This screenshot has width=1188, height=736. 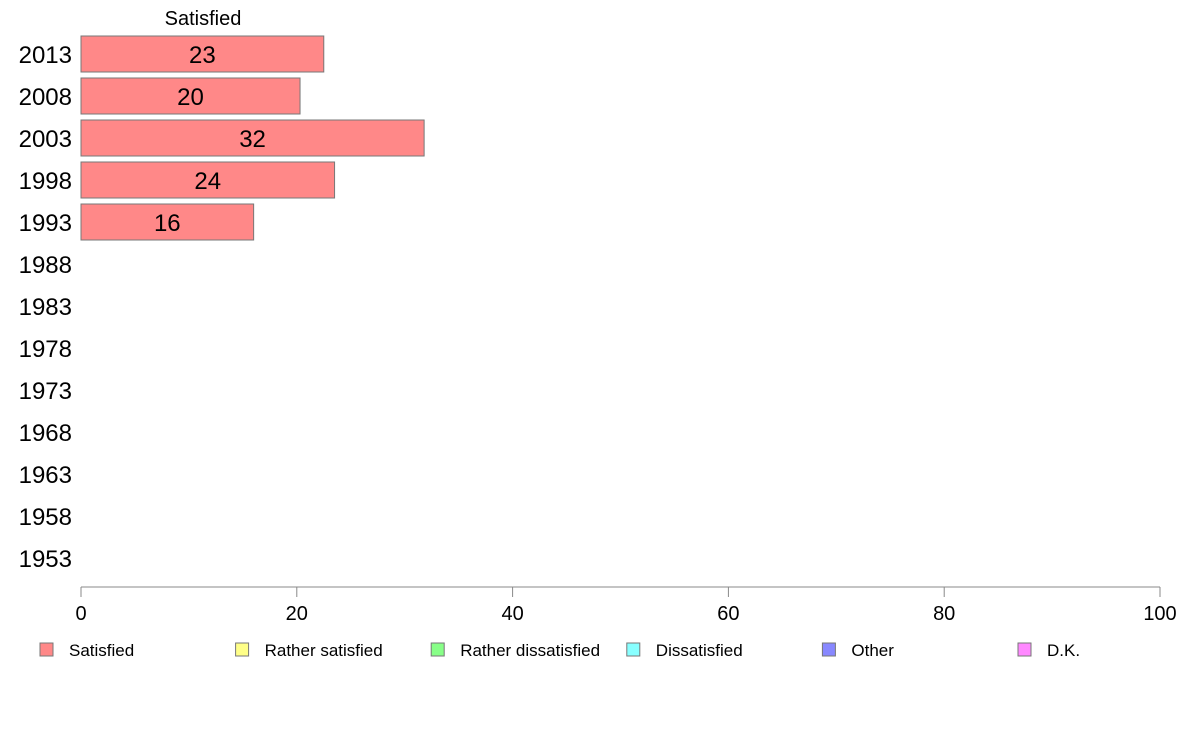 What do you see at coordinates (45, 55) in the screenshot?
I see `year-label: 2013` at bounding box center [45, 55].